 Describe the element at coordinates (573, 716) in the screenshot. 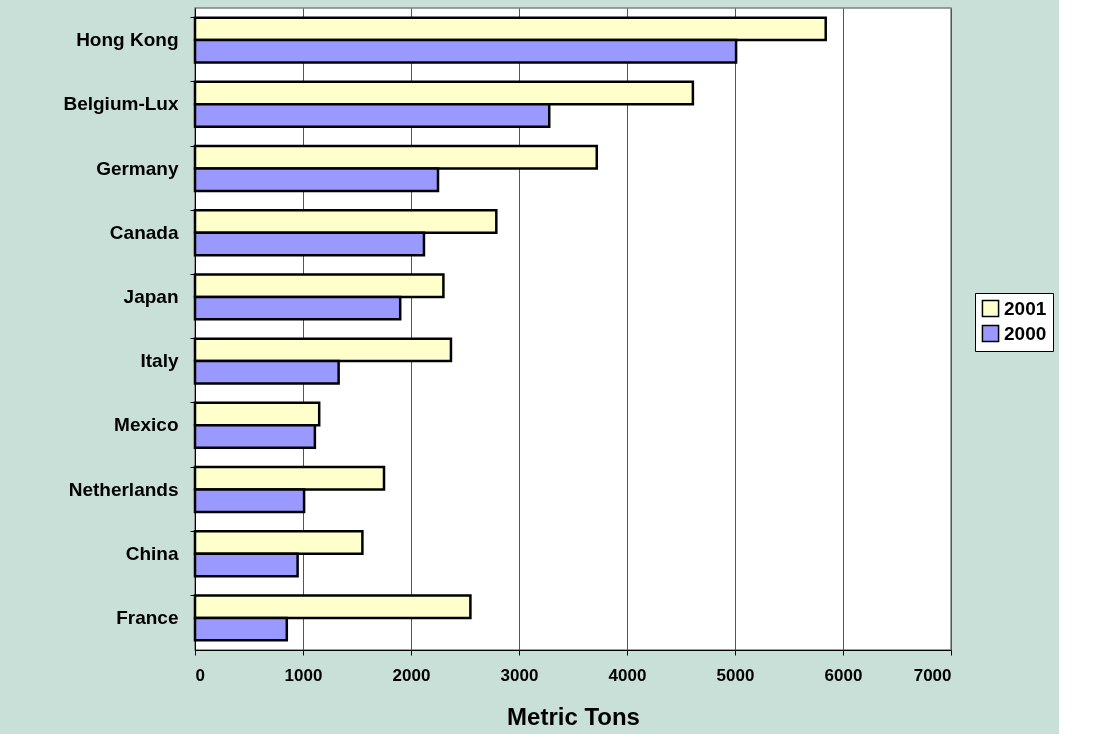

I see `x-axis-title: Metric Tons` at that location.